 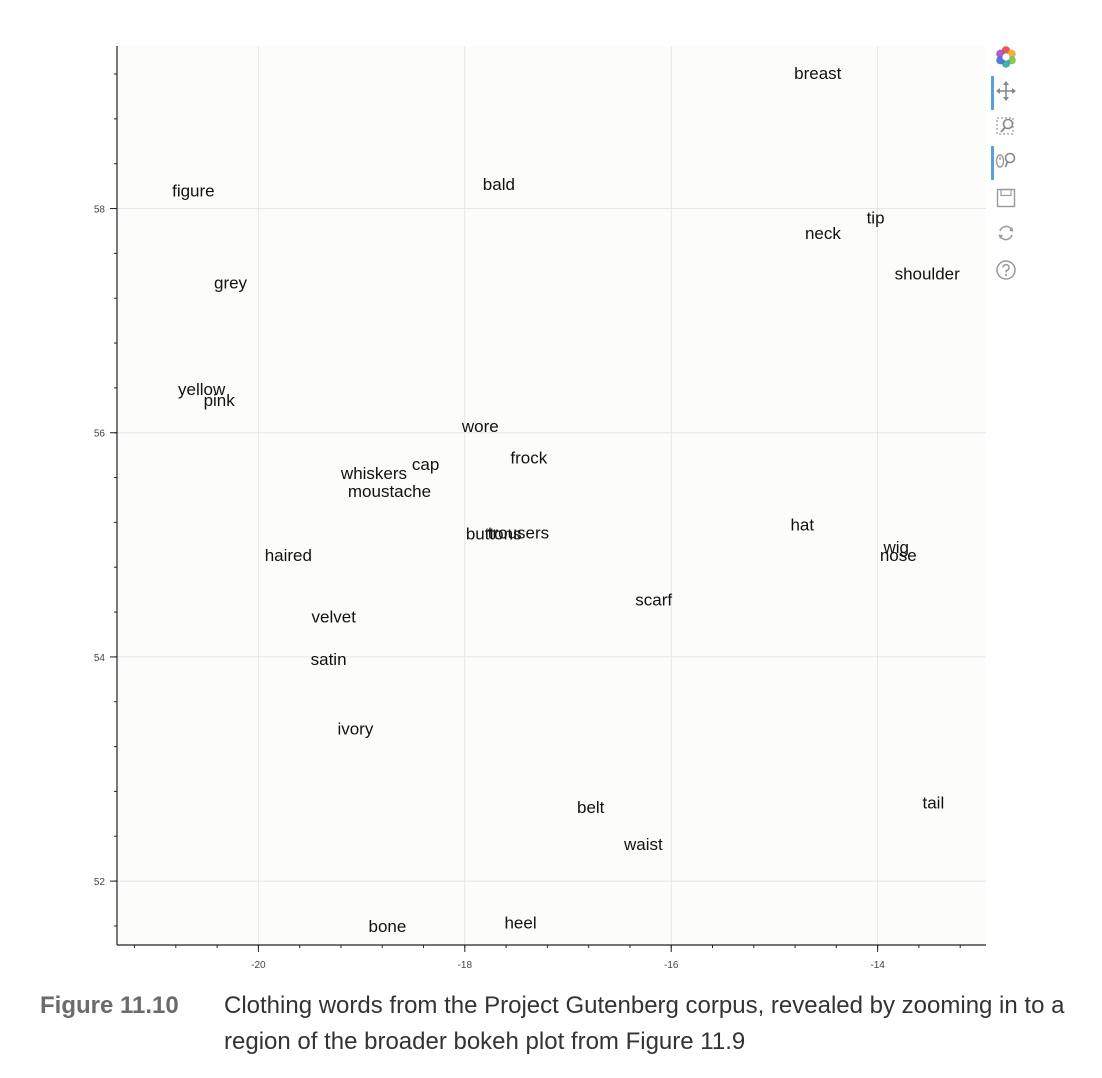 What do you see at coordinates (877, 965) in the screenshot?
I see `x-tick-label: -14` at bounding box center [877, 965].